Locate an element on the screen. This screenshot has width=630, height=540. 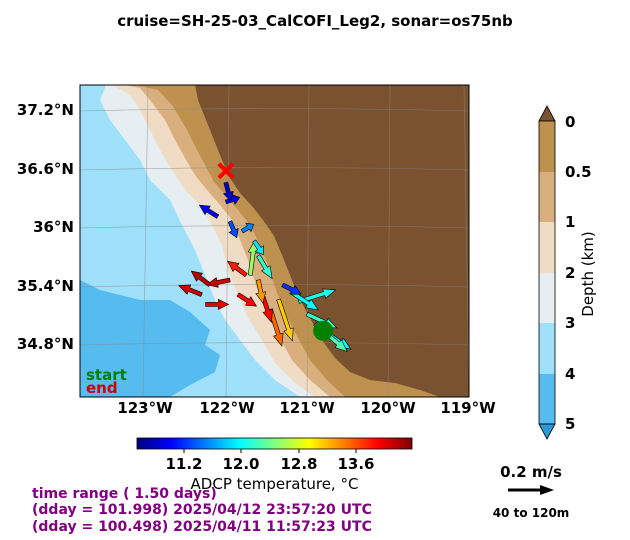
scale-depth-range: 40 to 120m is located at coordinates (531, 513).